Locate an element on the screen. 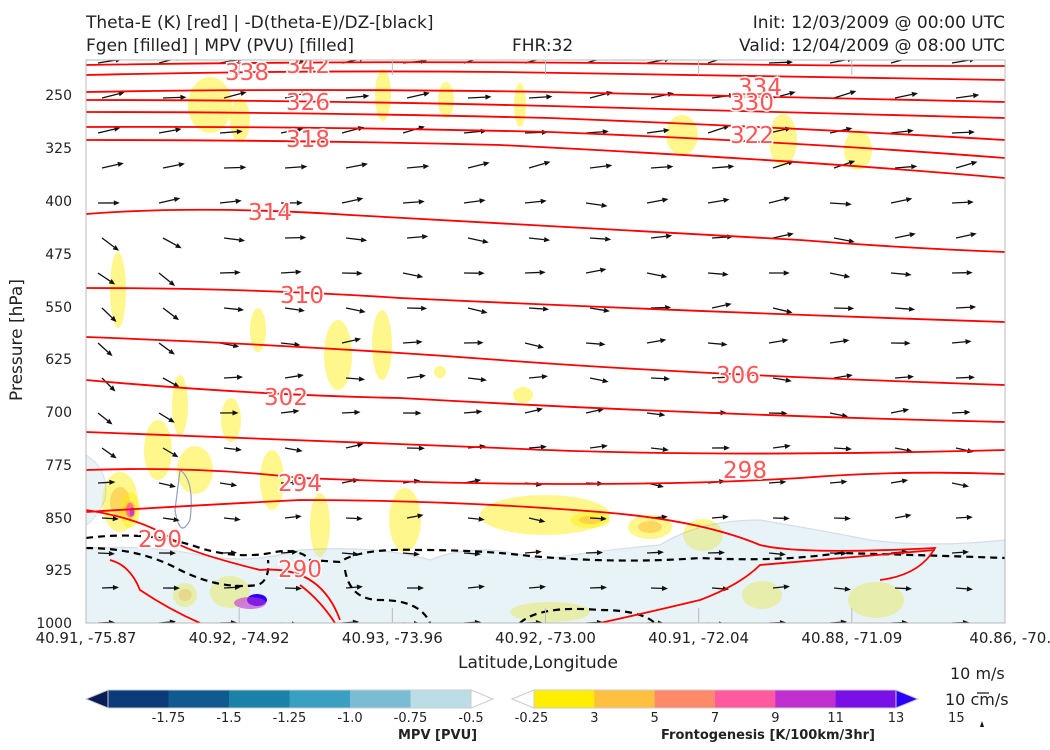 This screenshot has height=750, width=1050. theta-e-contour is located at coordinates (511, 540).